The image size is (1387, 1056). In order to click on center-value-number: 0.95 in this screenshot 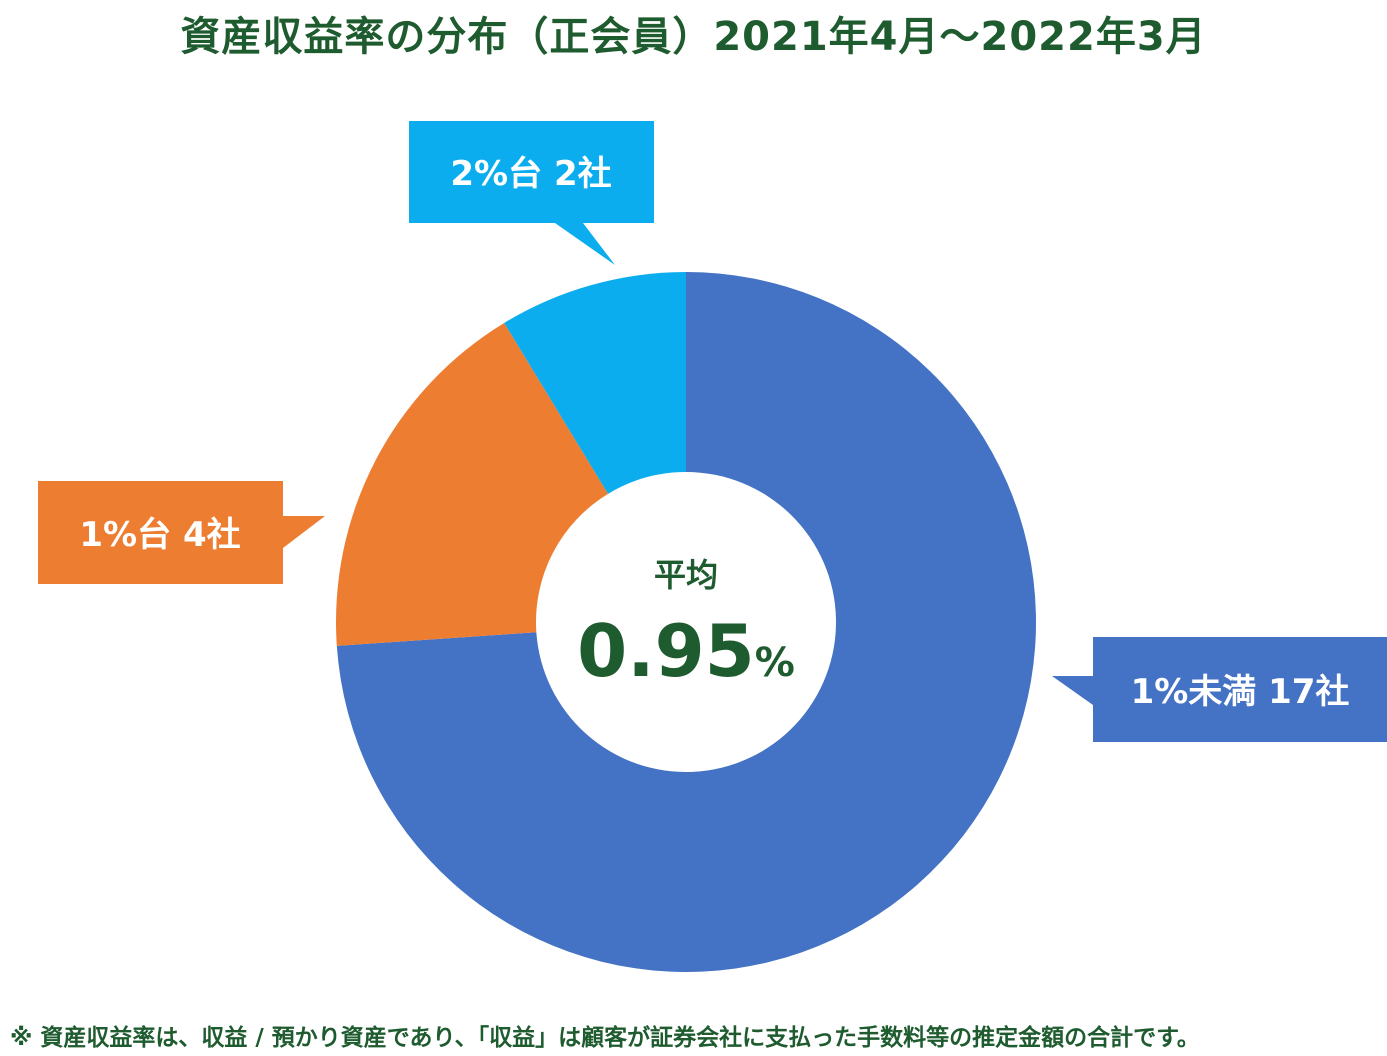, I will do `click(666, 651)`.